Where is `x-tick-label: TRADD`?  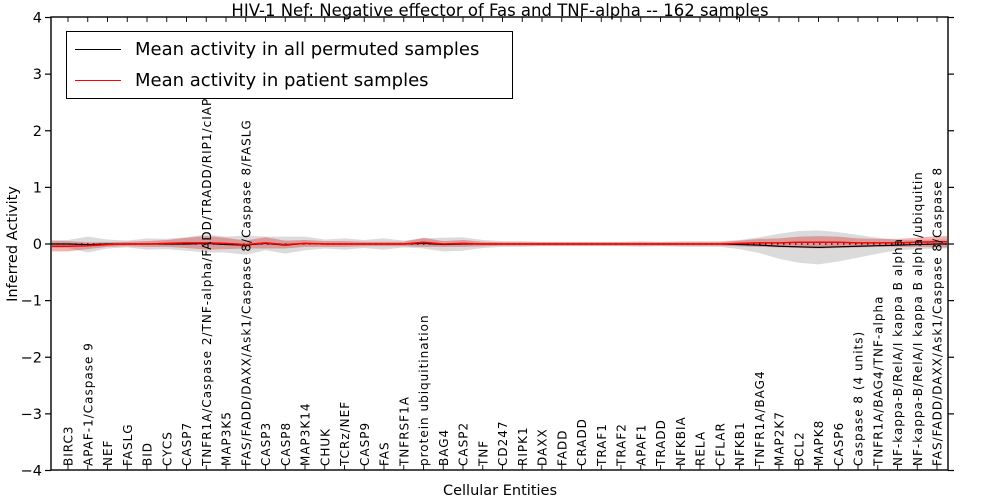
x-tick-label: TRADD is located at coordinates (661, 443).